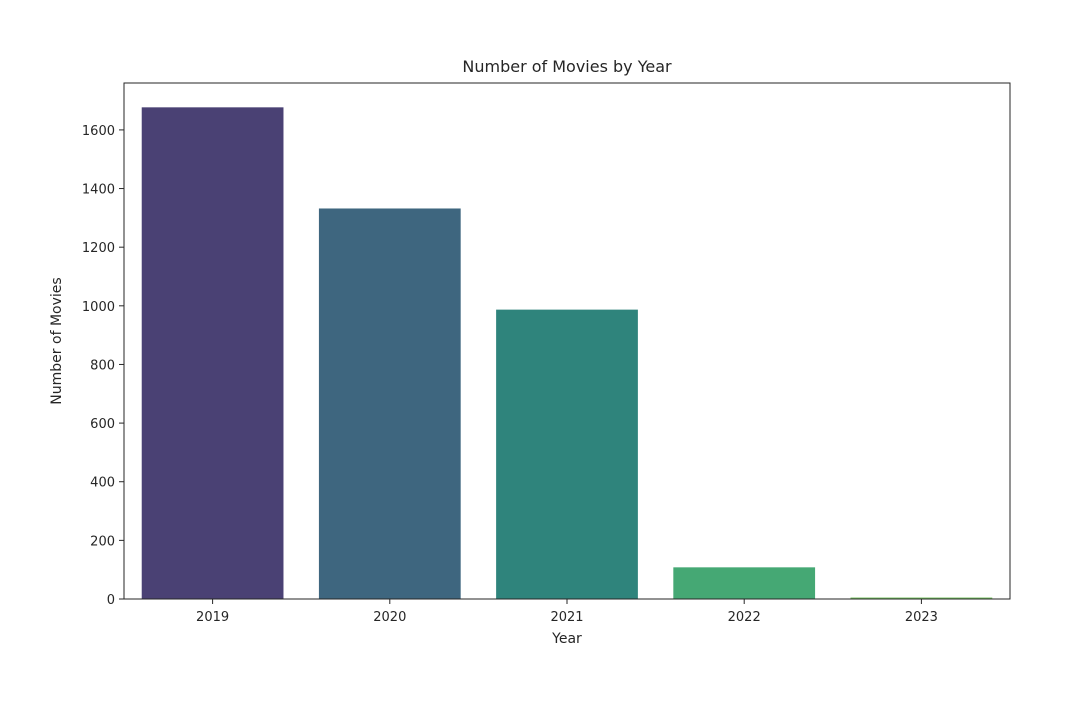 This screenshot has height=722, width=1080. Describe the element at coordinates (744, 617) in the screenshot. I see `x-tick-label: 2022` at that location.